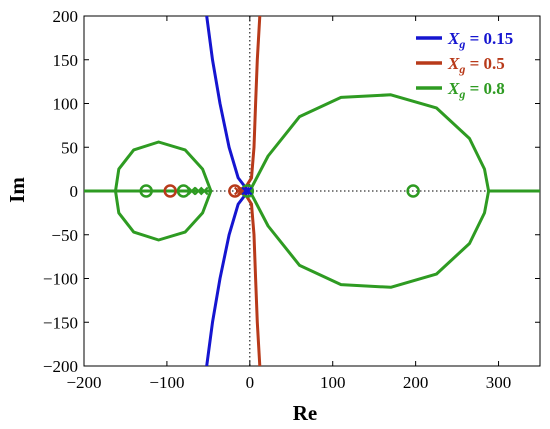 Image resolution: width=550 pixels, height=429 pixels. I want to click on y-tick-label: 0, so click(74, 191).